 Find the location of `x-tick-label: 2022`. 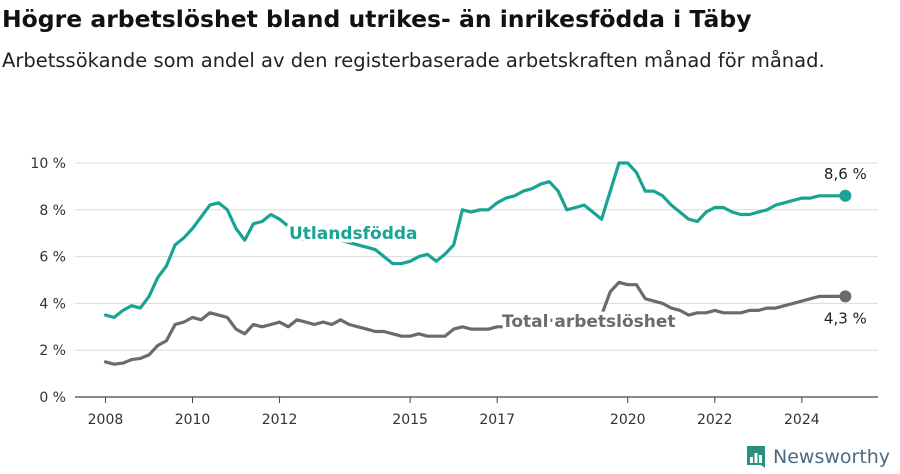

x-tick-label: 2022 is located at coordinates (715, 420).